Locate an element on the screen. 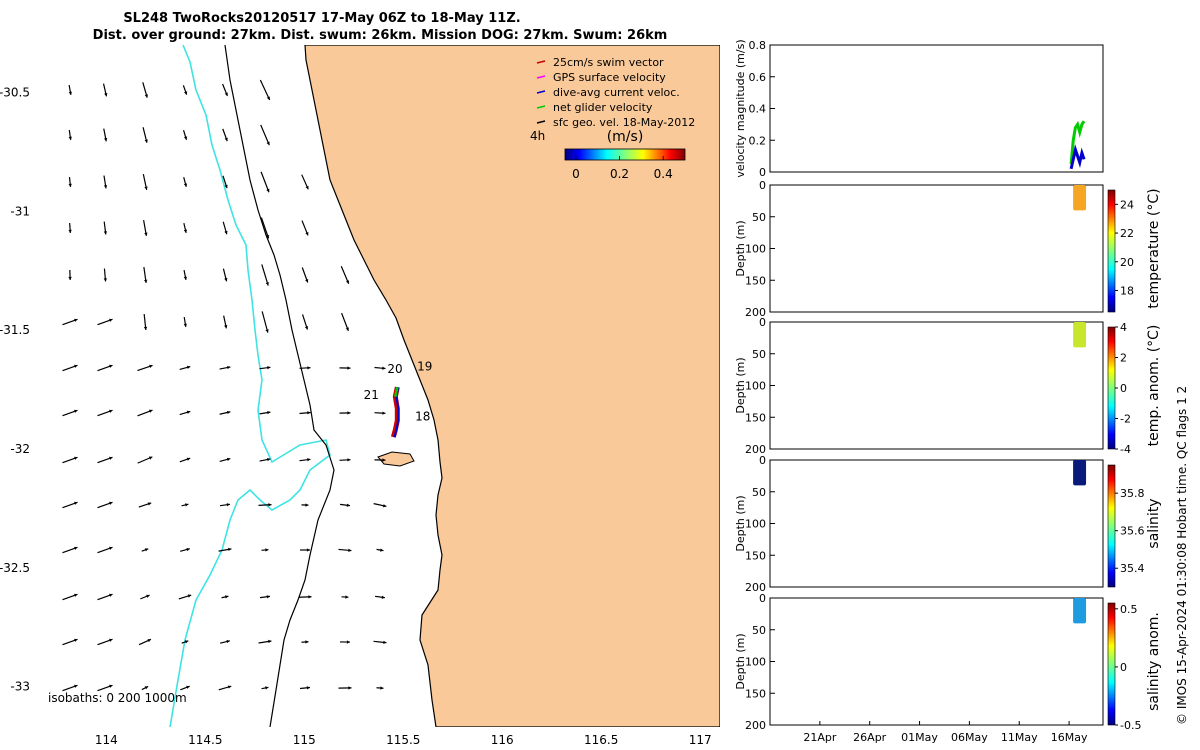 The height and width of the screenshot is (750, 1200). map-colorbar-label: (m/s) is located at coordinates (625, 137).